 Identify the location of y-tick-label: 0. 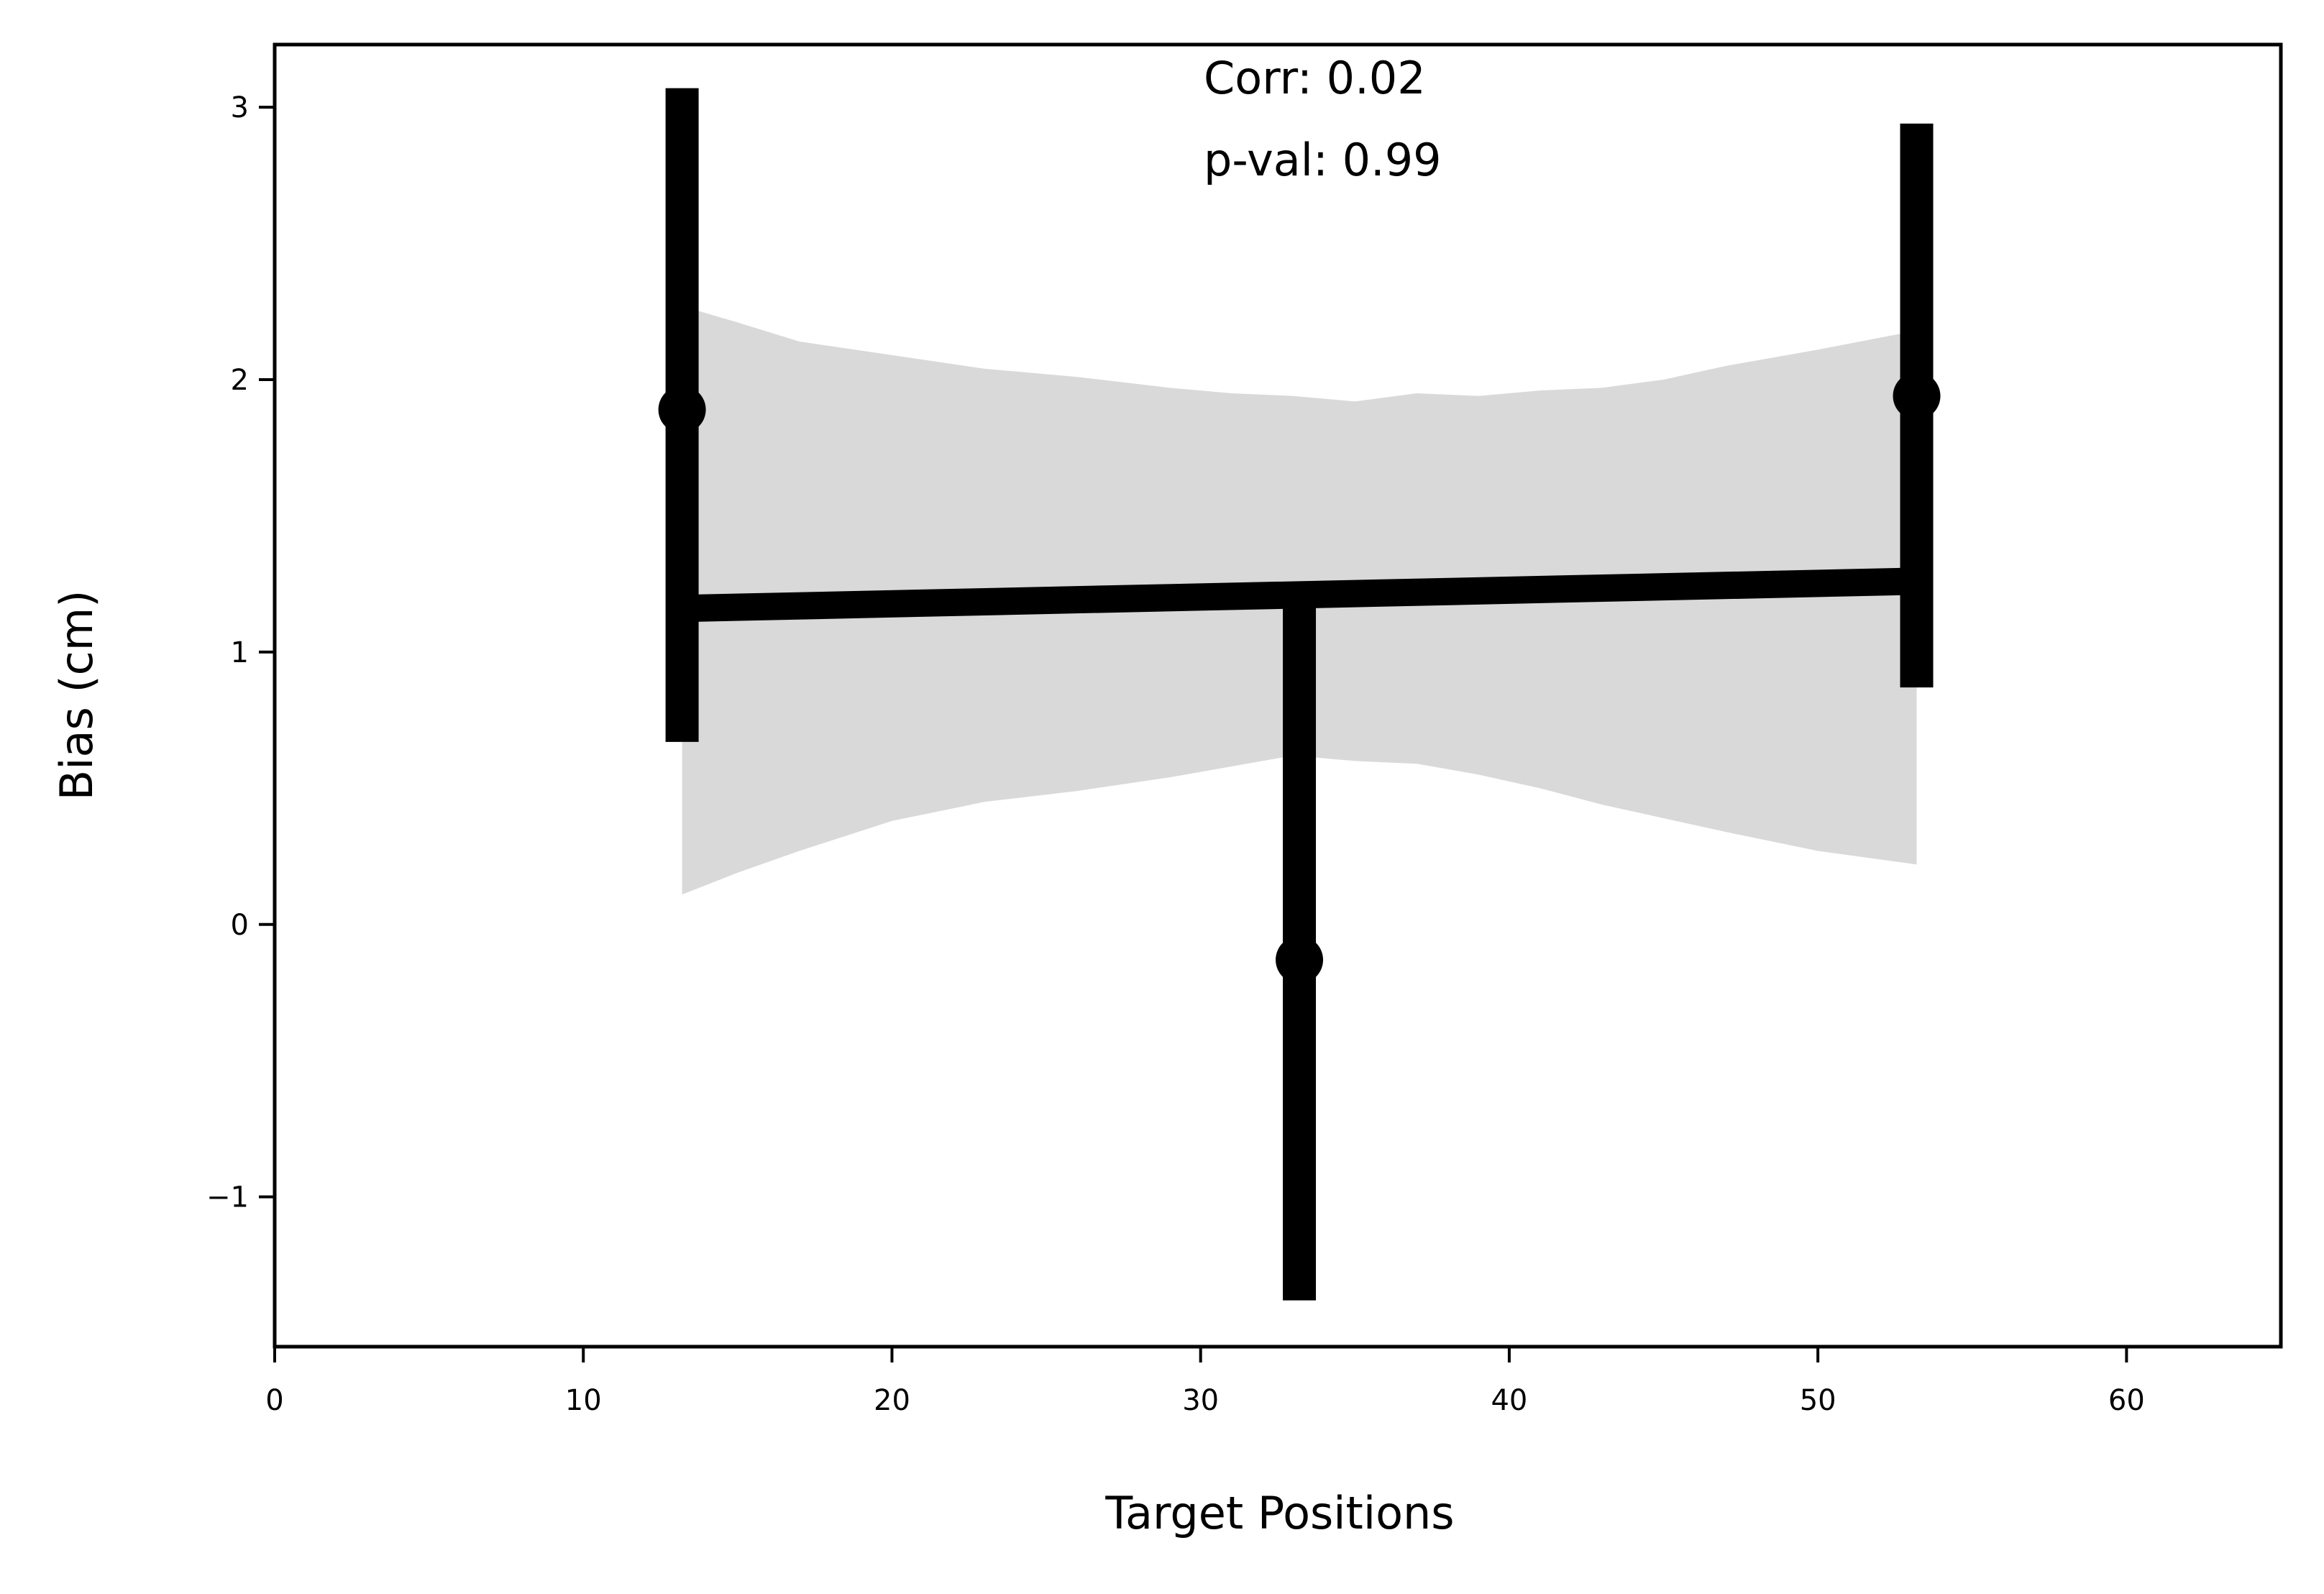
(240, 925).